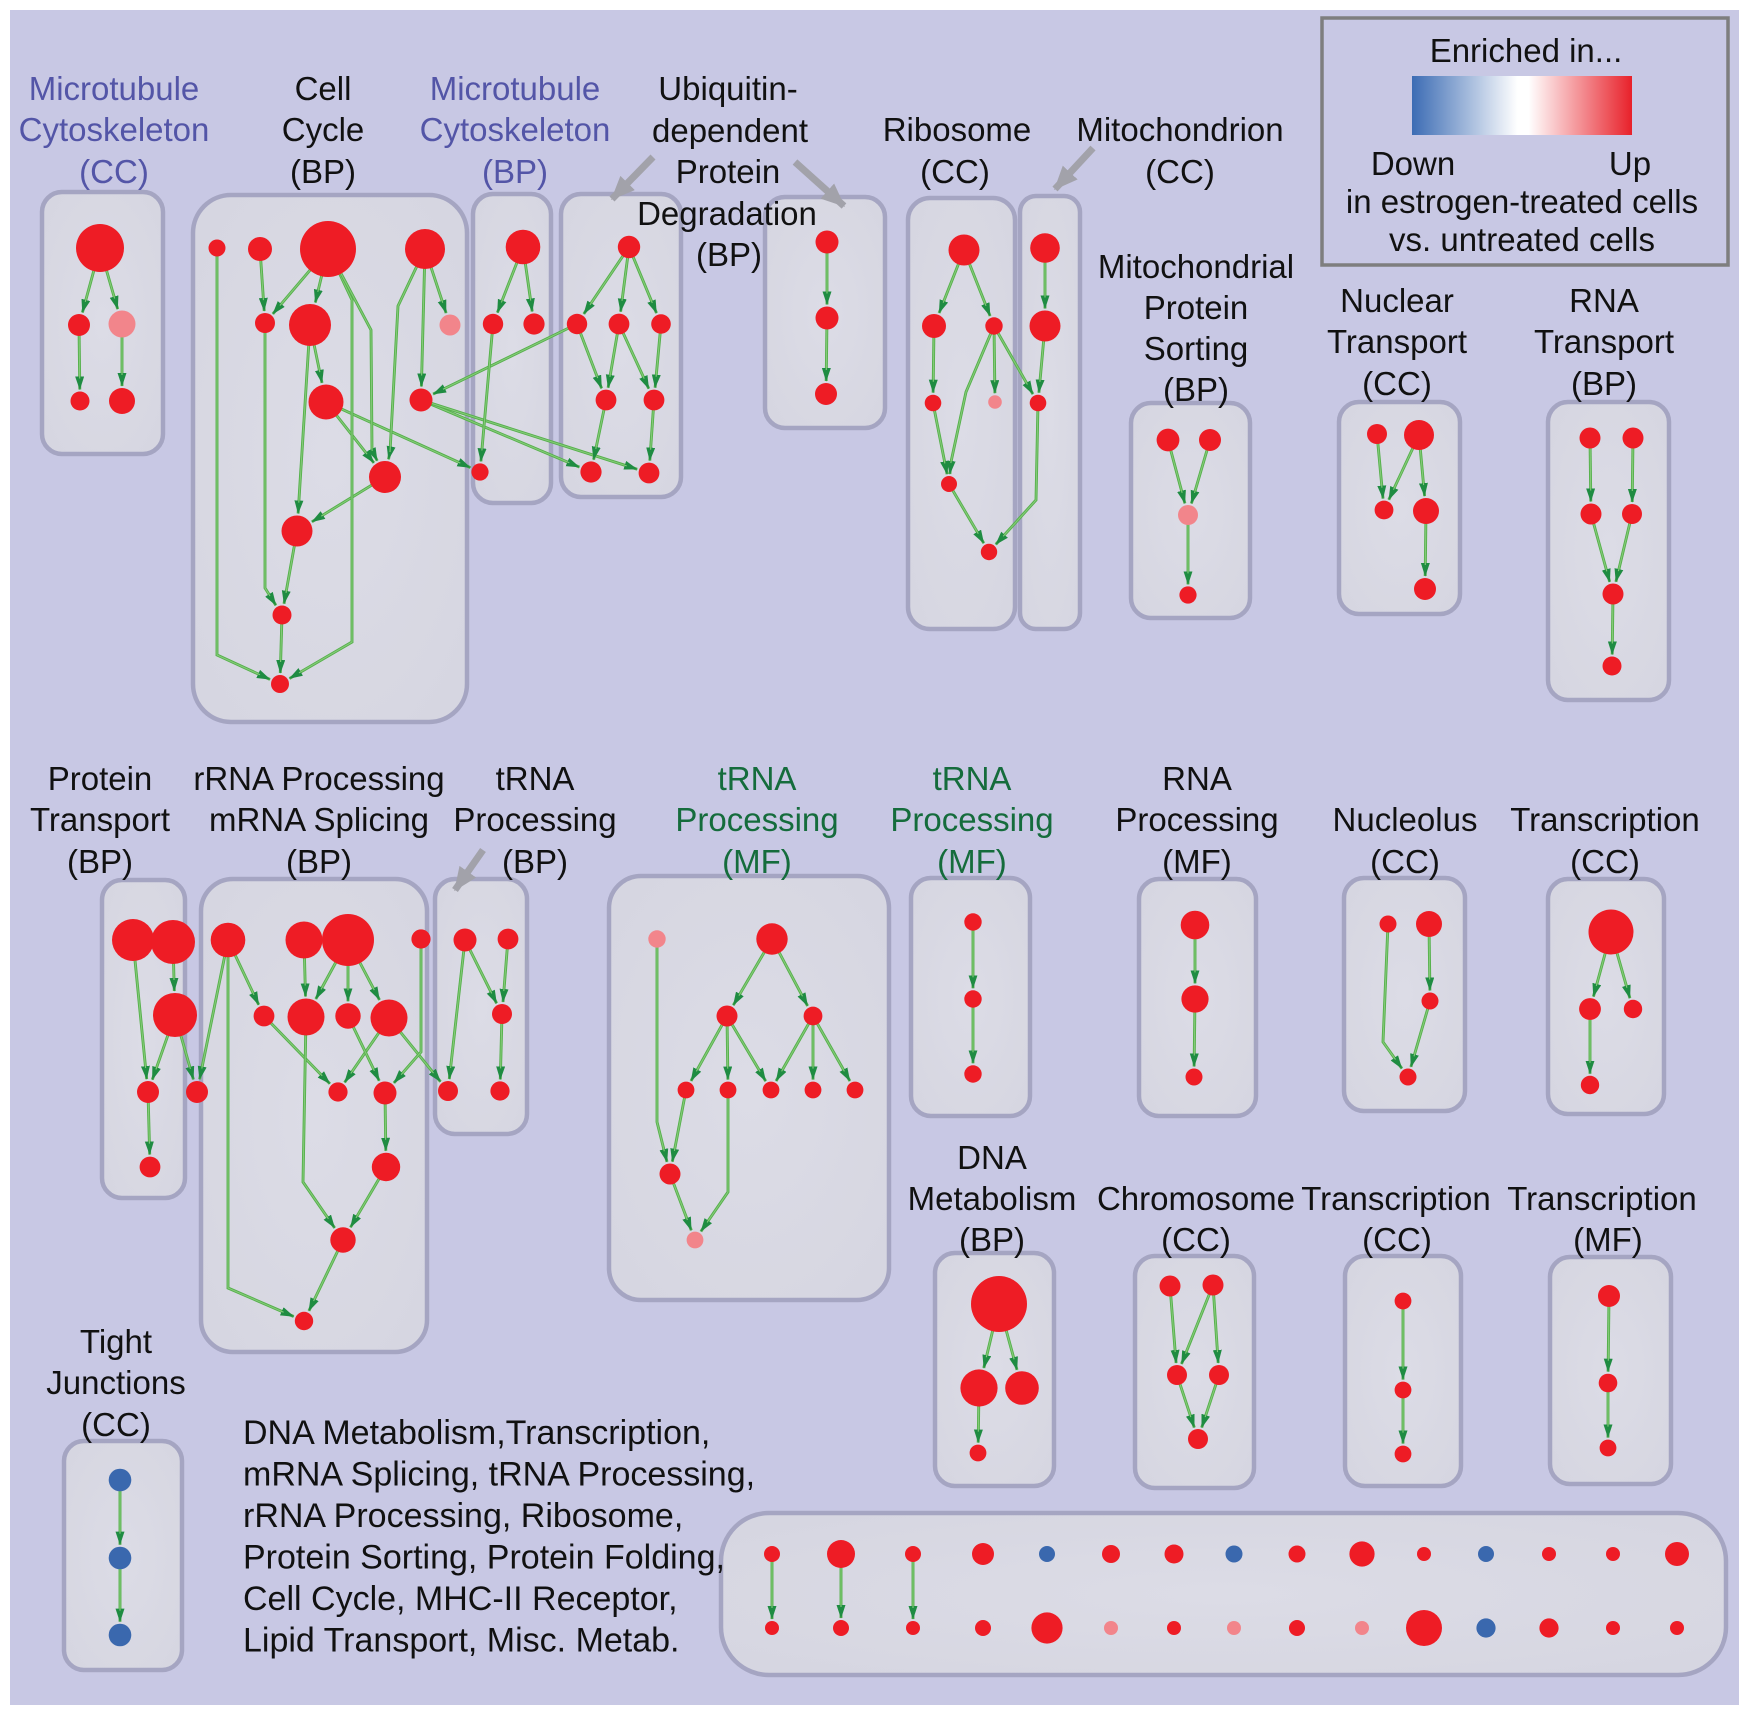  What do you see at coordinates (116, 1341) in the screenshot?
I see `svg-text: Tight` at bounding box center [116, 1341].